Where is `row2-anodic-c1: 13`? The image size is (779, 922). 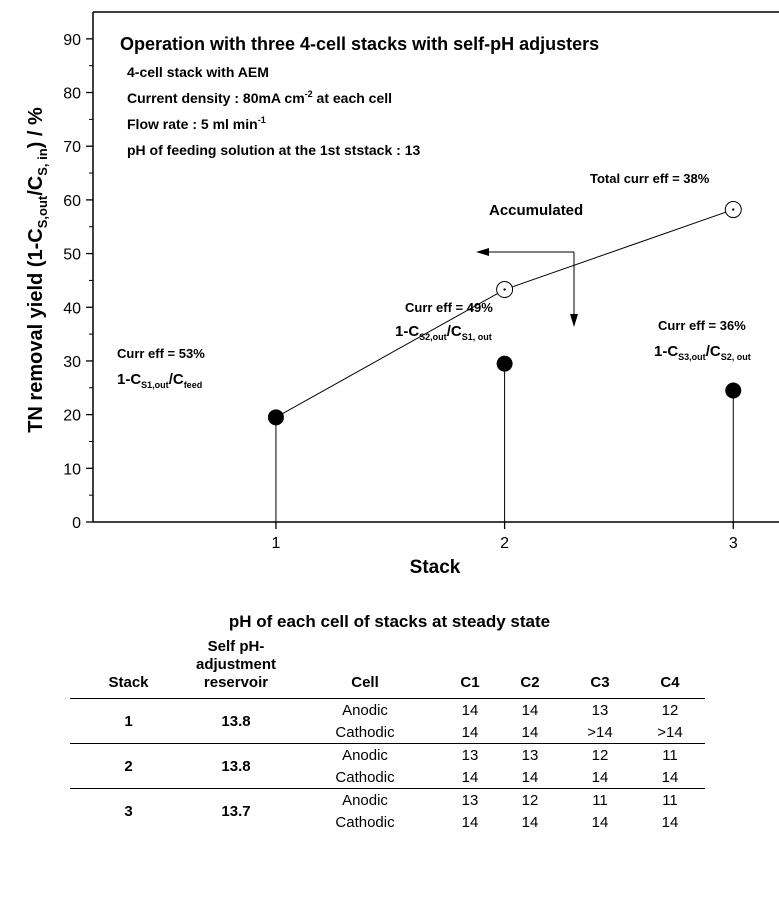
row2-anodic-c1: 13 is located at coordinates (470, 755).